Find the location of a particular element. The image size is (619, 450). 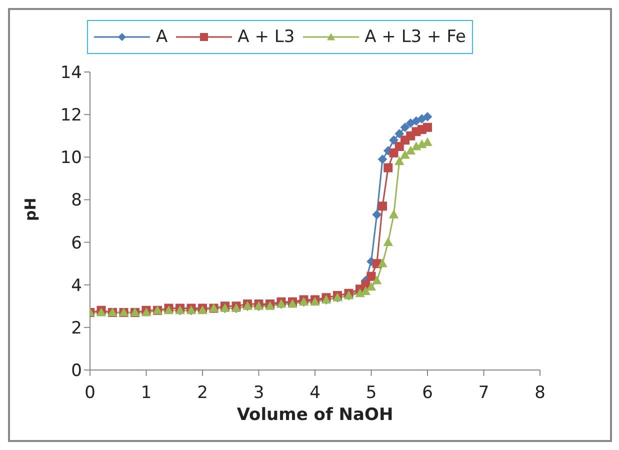

x-axis-title: Volume of NaOH is located at coordinates (315, 415).